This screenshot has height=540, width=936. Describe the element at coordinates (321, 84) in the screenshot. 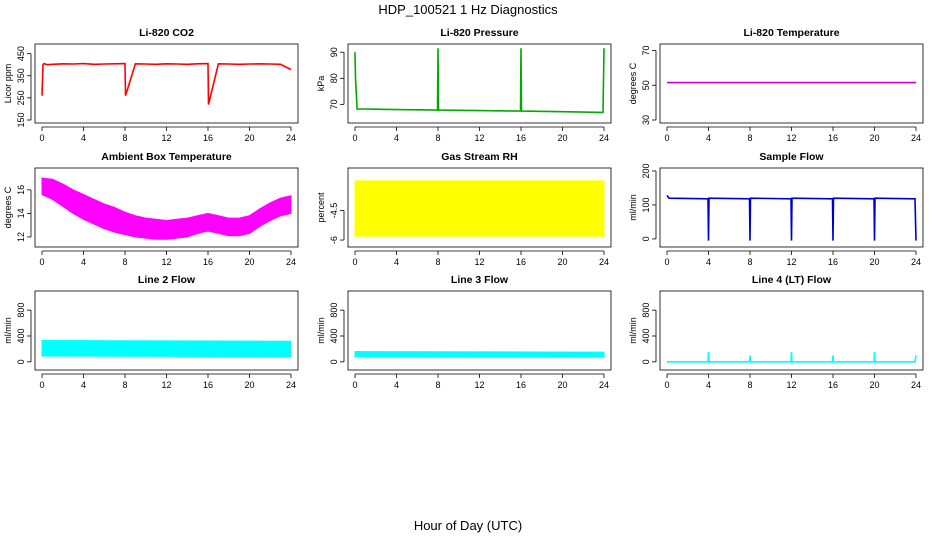

I see `y-axis-label: kPa` at that location.